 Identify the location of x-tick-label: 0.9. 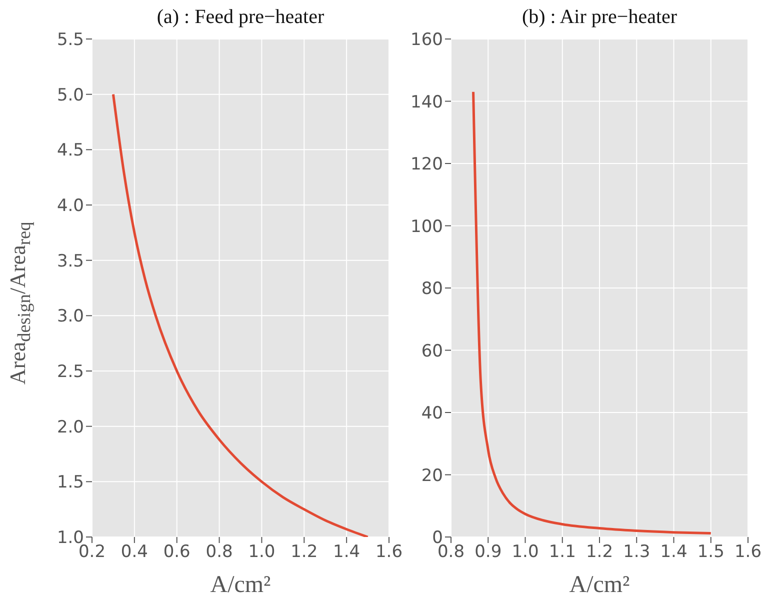
(488, 552).